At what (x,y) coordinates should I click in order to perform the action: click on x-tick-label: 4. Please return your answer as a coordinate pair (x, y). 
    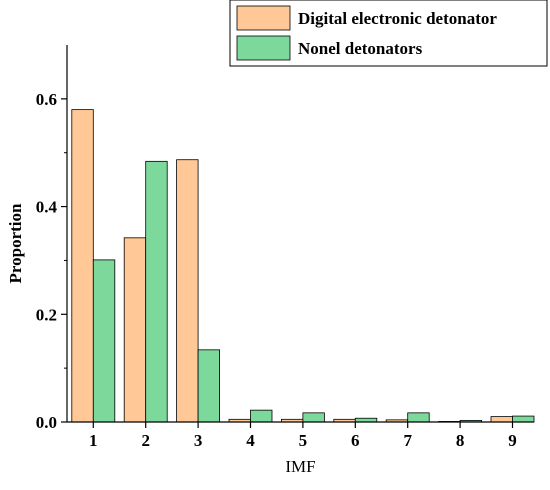
    Looking at the image, I should click on (250, 440).